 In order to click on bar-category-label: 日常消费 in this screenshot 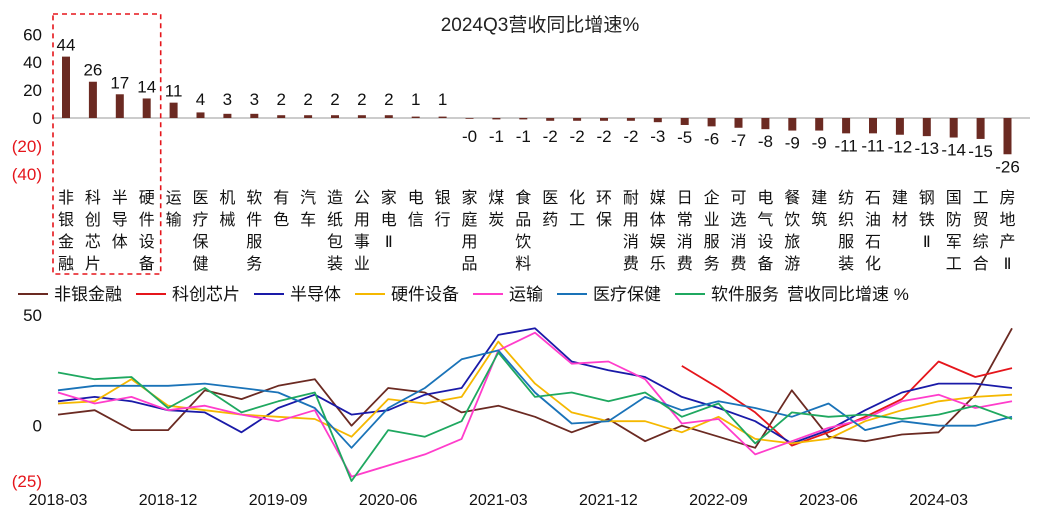, I will do `click(685, 231)`.